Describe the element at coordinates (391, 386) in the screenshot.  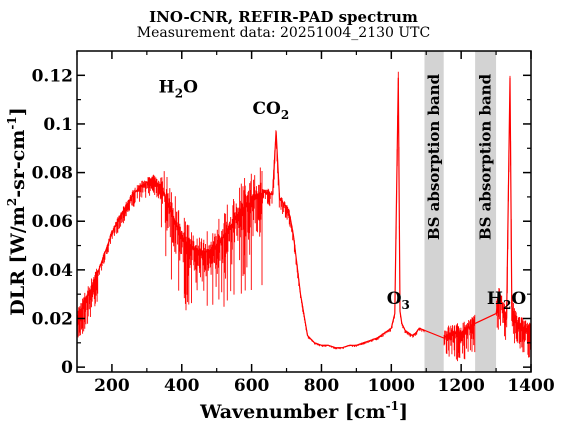
I see `x-tick-label: 1000` at that location.